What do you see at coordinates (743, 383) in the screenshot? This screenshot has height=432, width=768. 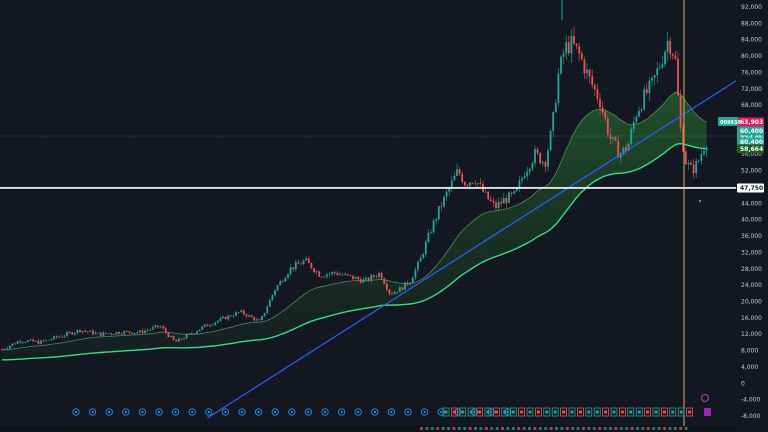 I see `y-tick-label: 0` at bounding box center [743, 383].